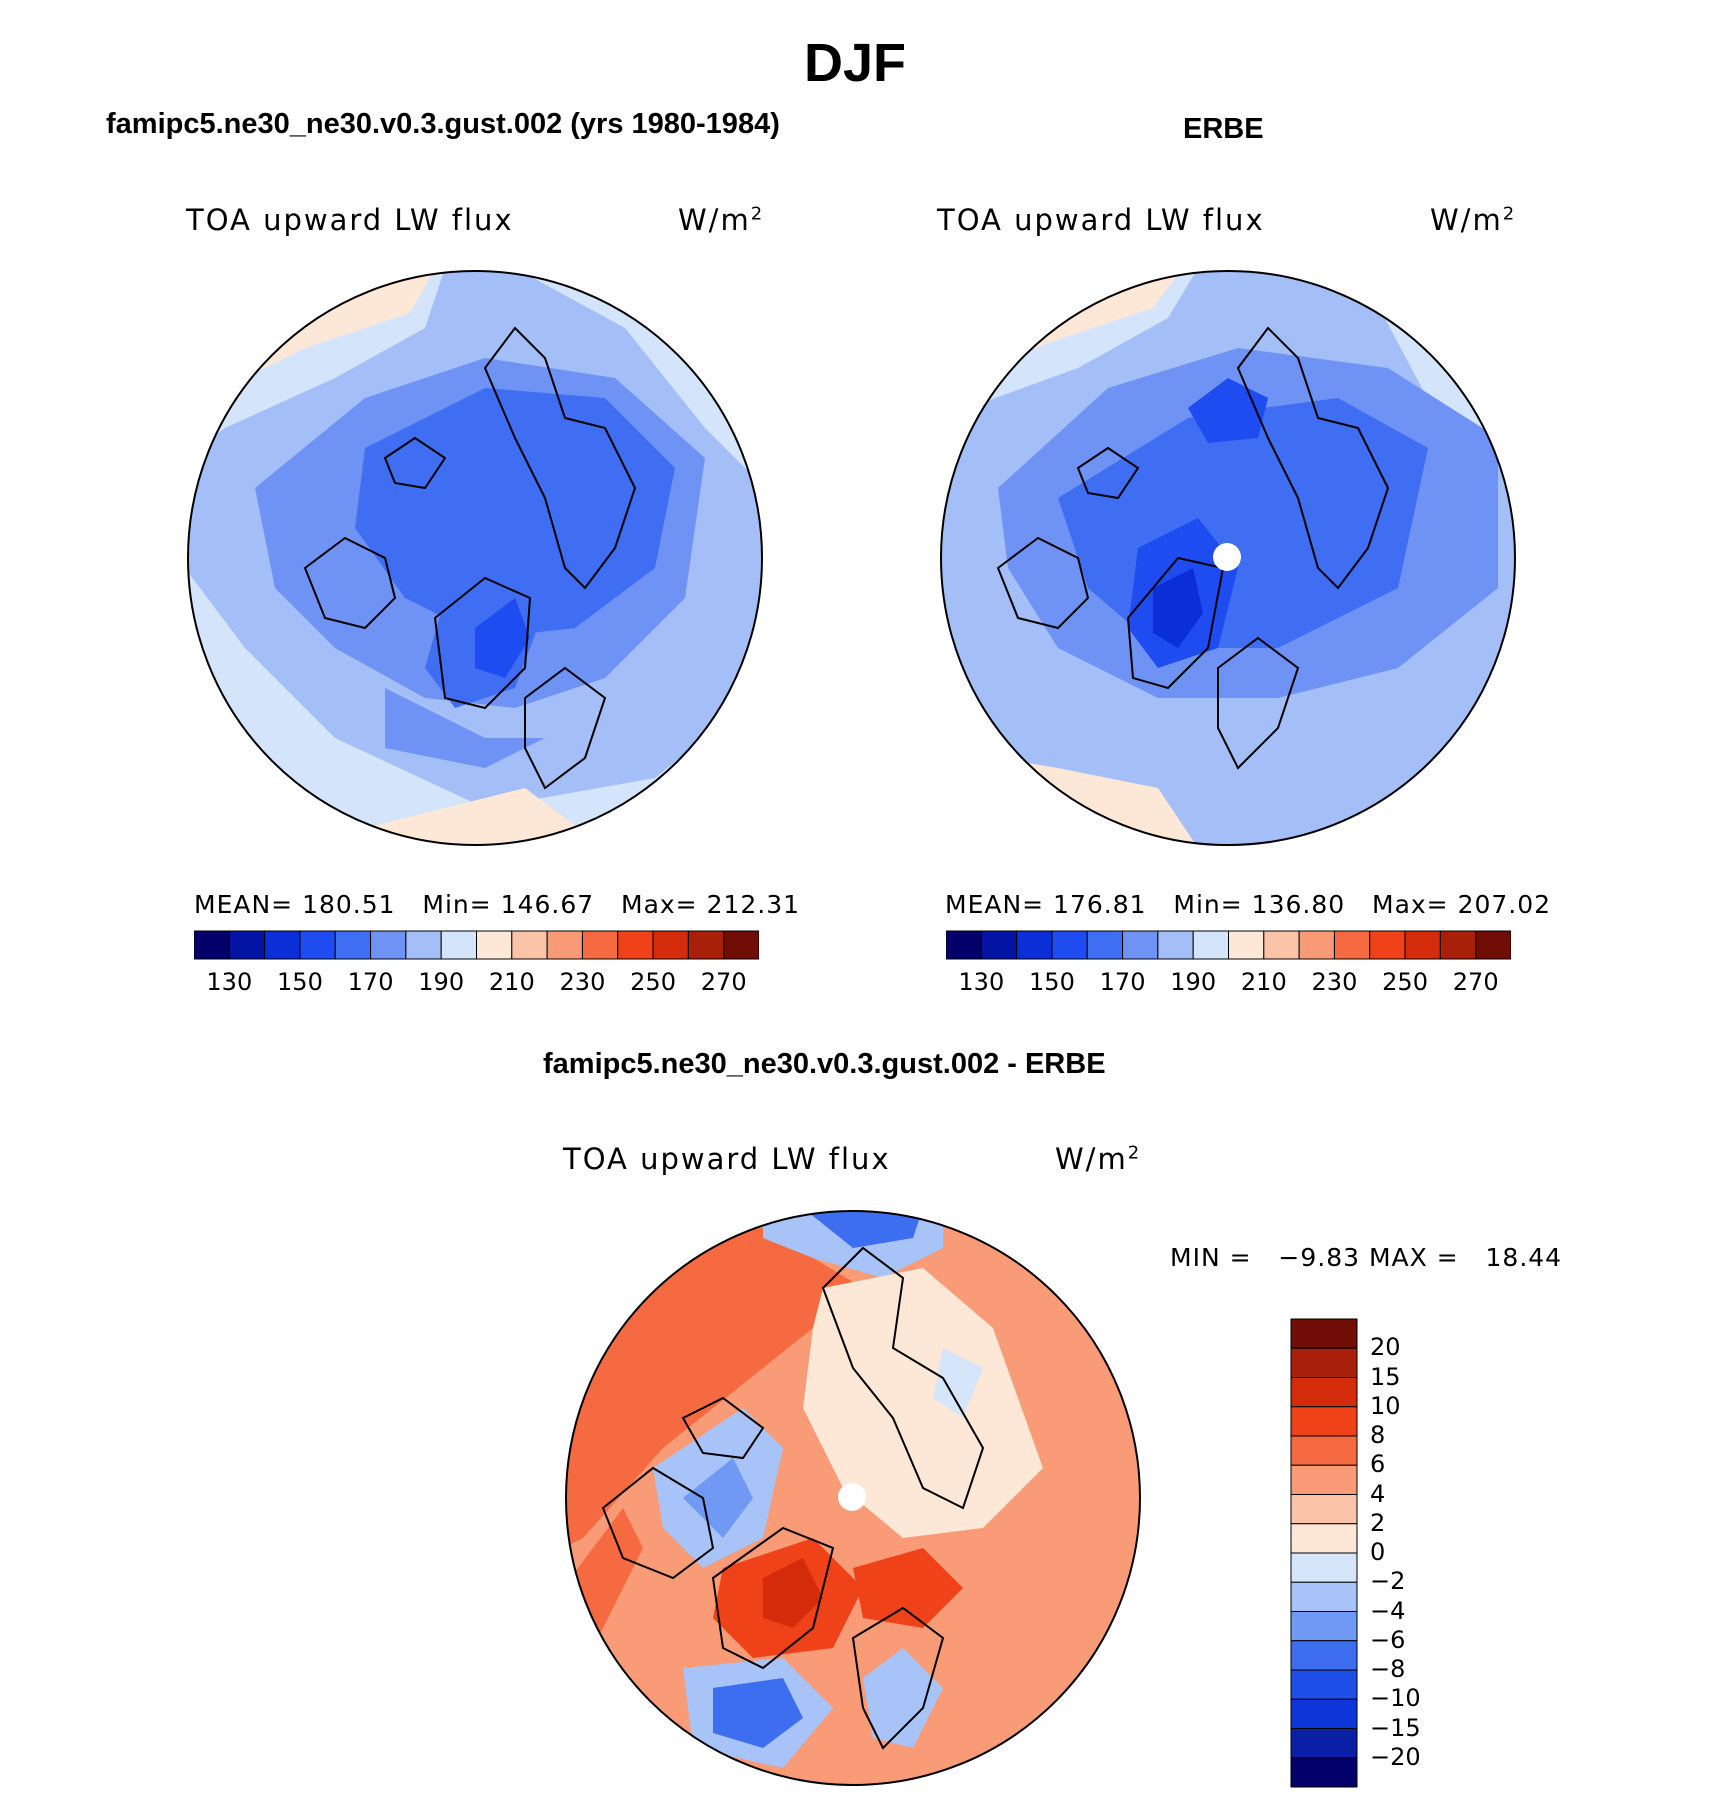 This screenshot has height=1801, width=1710. I want to click on diff-colorbar-tick: −2, so click(1388, 1581).